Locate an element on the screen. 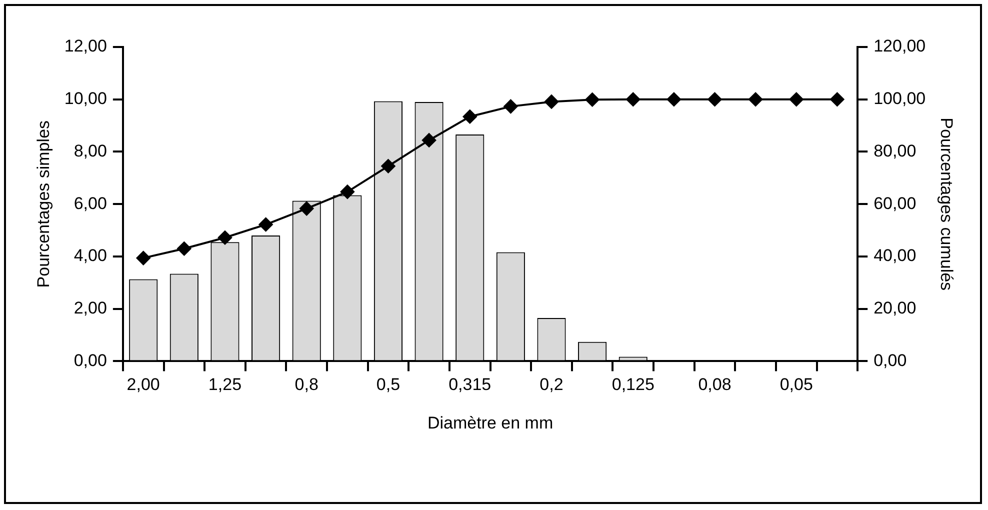 The width and height of the screenshot is (988, 510). x-tick-label: 1,25 is located at coordinates (225, 384).